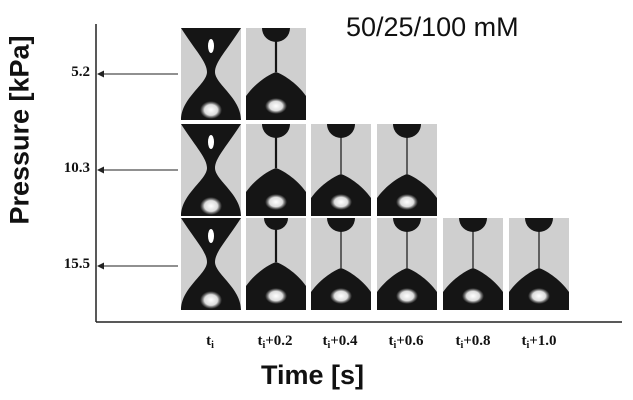 The image size is (633, 400). I want to click on x-tick-0: ti, so click(210, 342).